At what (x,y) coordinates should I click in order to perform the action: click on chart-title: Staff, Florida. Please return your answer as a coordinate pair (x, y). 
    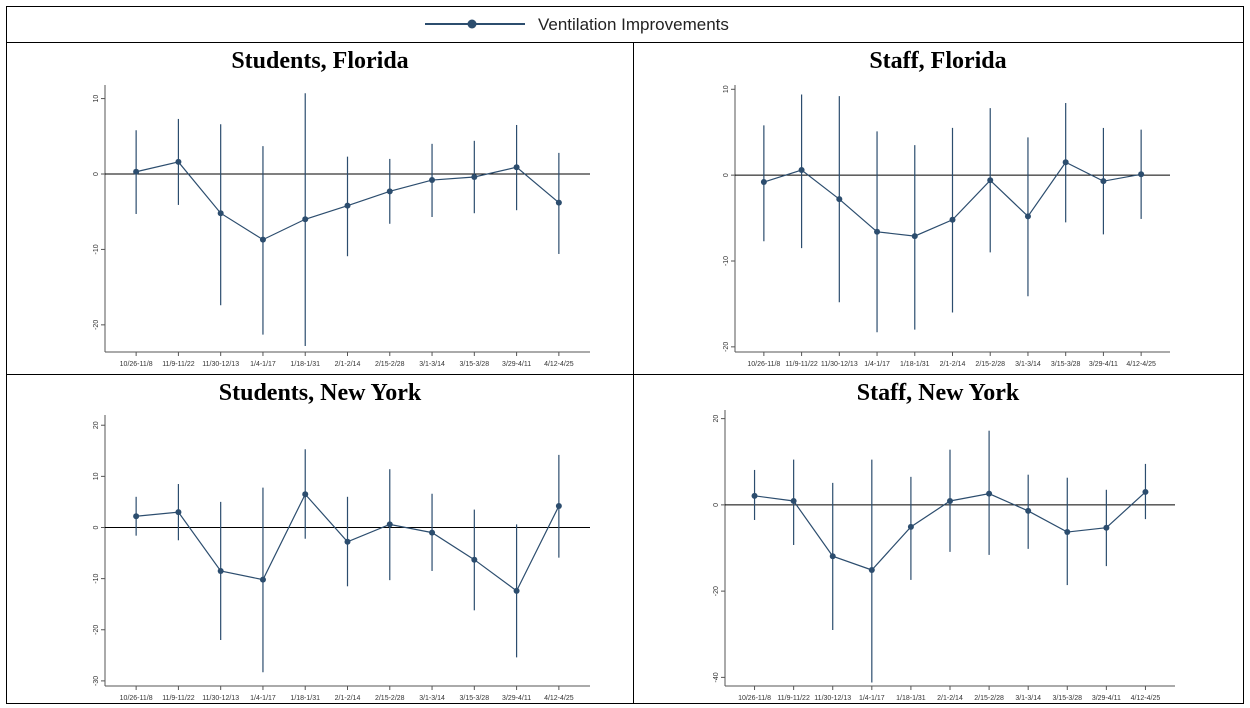
    Looking at the image, I should click on (937, 61).